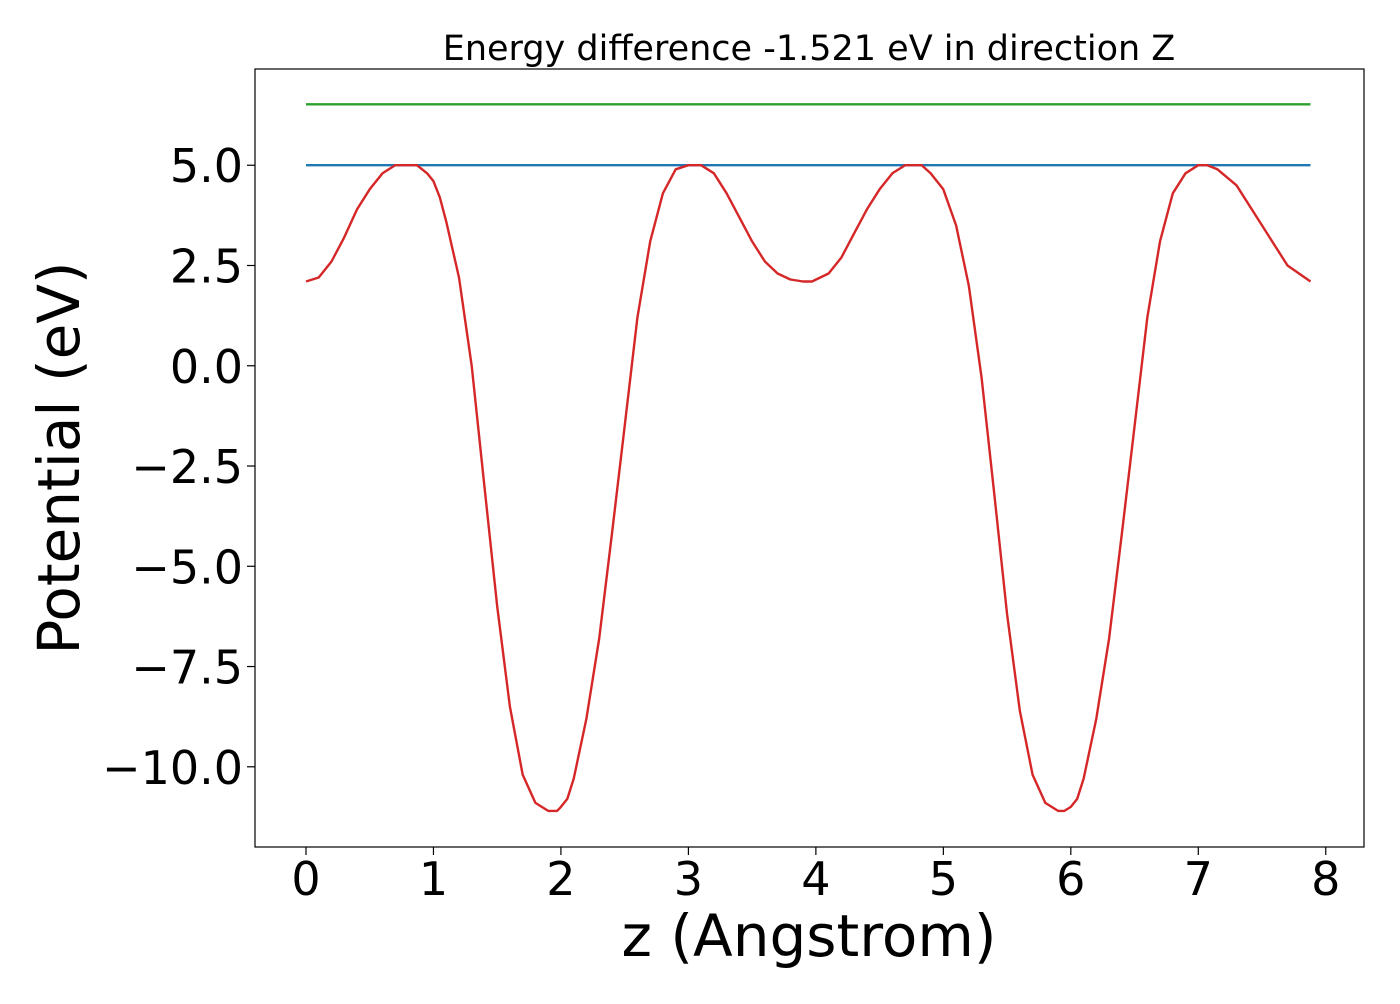 This screenshot has height=1004, width=1400. I want to click on x-axis-label: z (Angstrom), so click(809, 936).